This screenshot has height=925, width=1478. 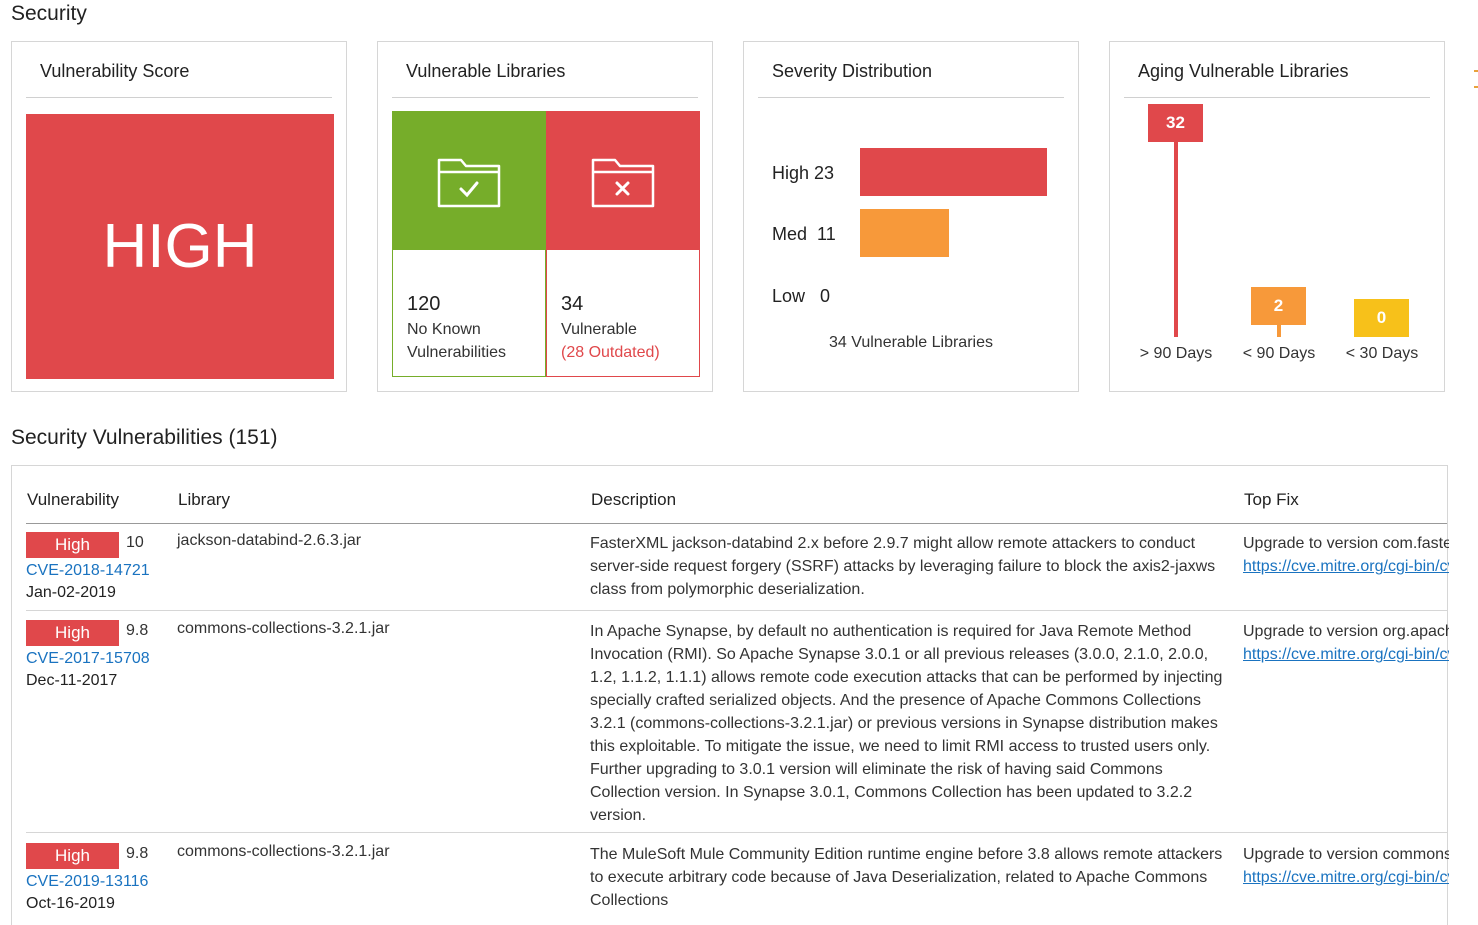 I want to click on severity-med-bar, so click(x=905, y=233).